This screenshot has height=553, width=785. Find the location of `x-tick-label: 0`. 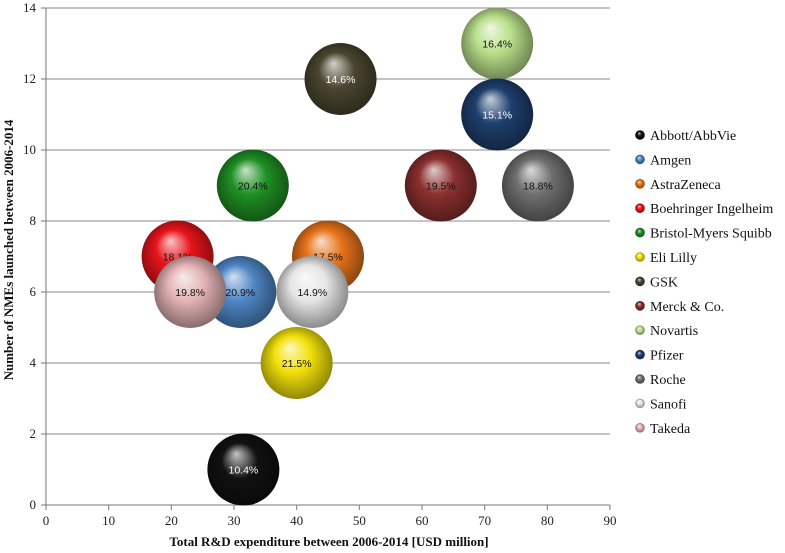

x-tick-label: 0 is located at coordinates (46, 520).